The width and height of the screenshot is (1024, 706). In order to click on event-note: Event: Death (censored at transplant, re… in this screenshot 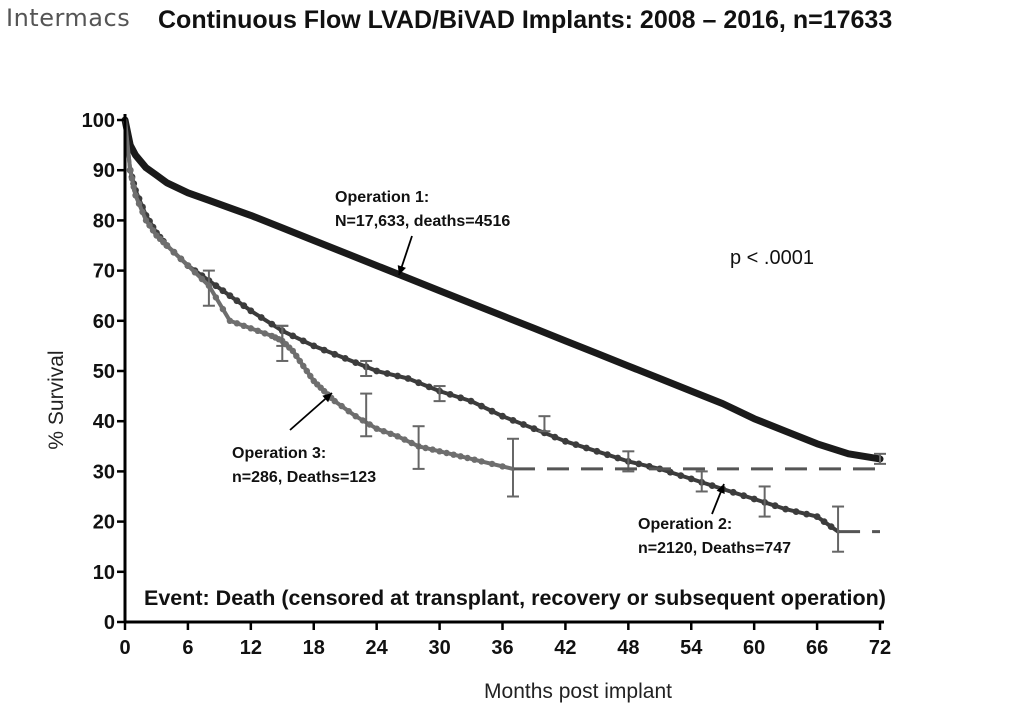, I will do `click(515, 598)`.